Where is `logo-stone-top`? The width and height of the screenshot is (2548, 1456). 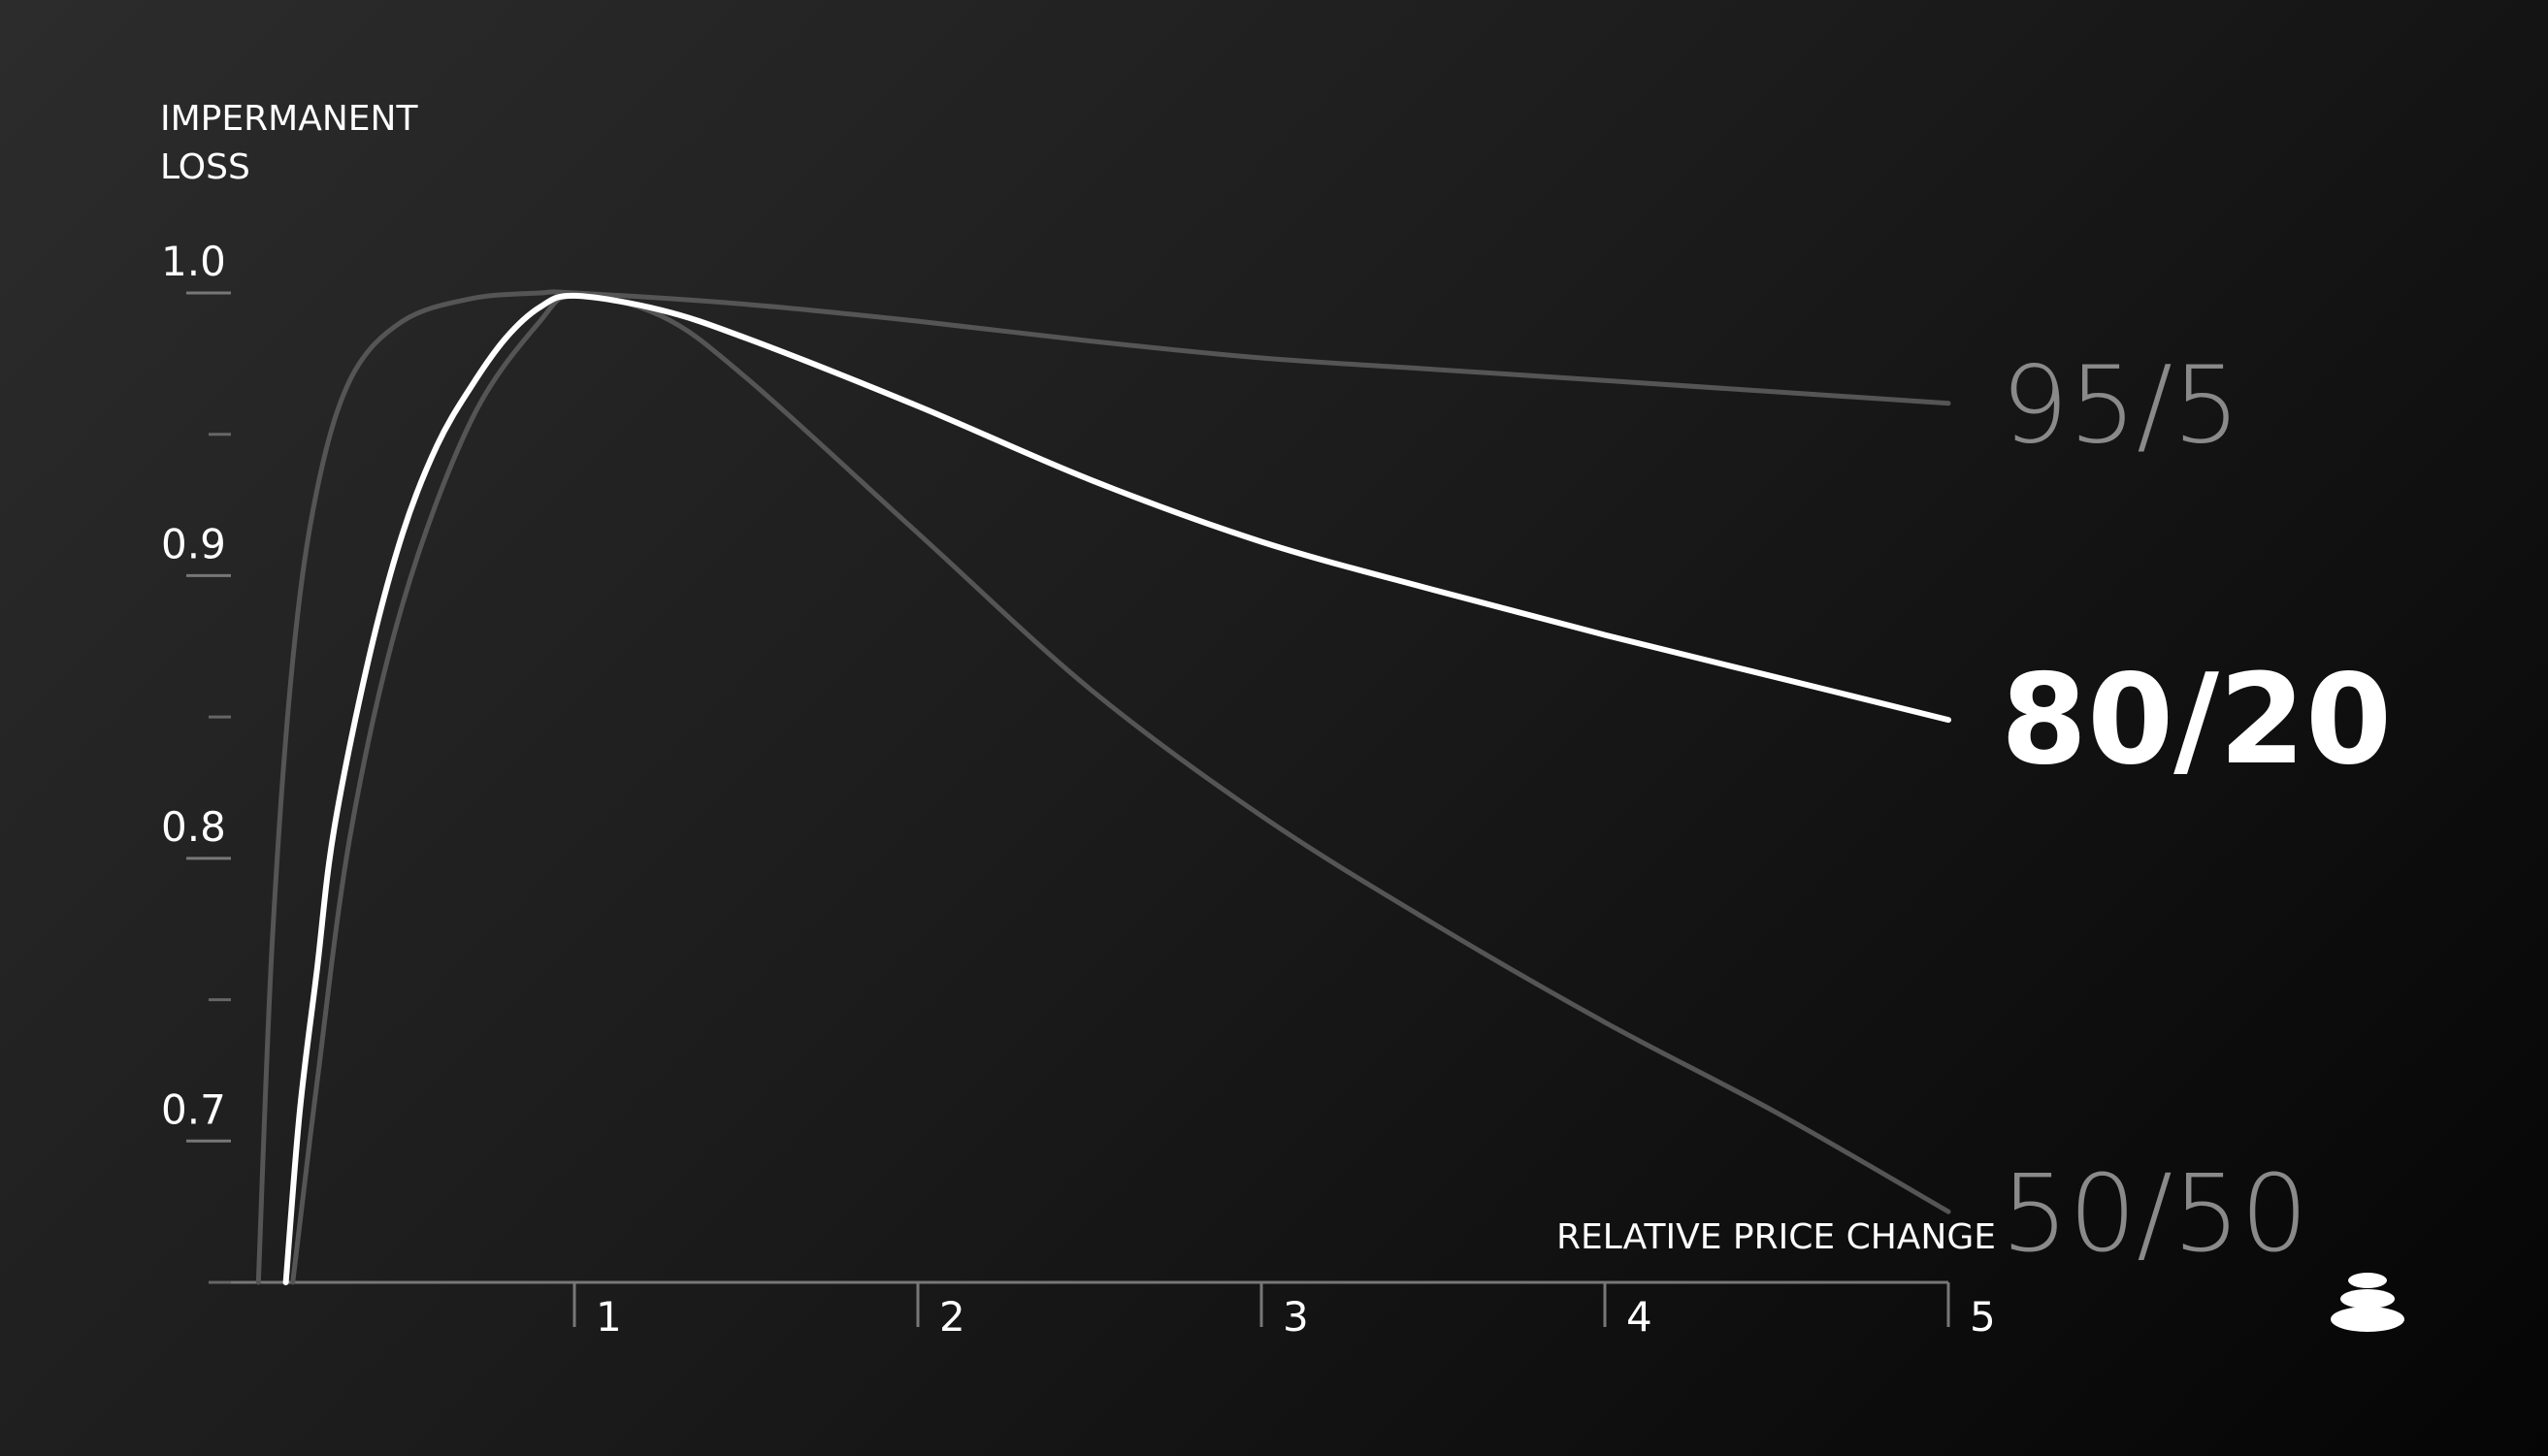
logo-stone-top is located at coordinates (2367, 1280).